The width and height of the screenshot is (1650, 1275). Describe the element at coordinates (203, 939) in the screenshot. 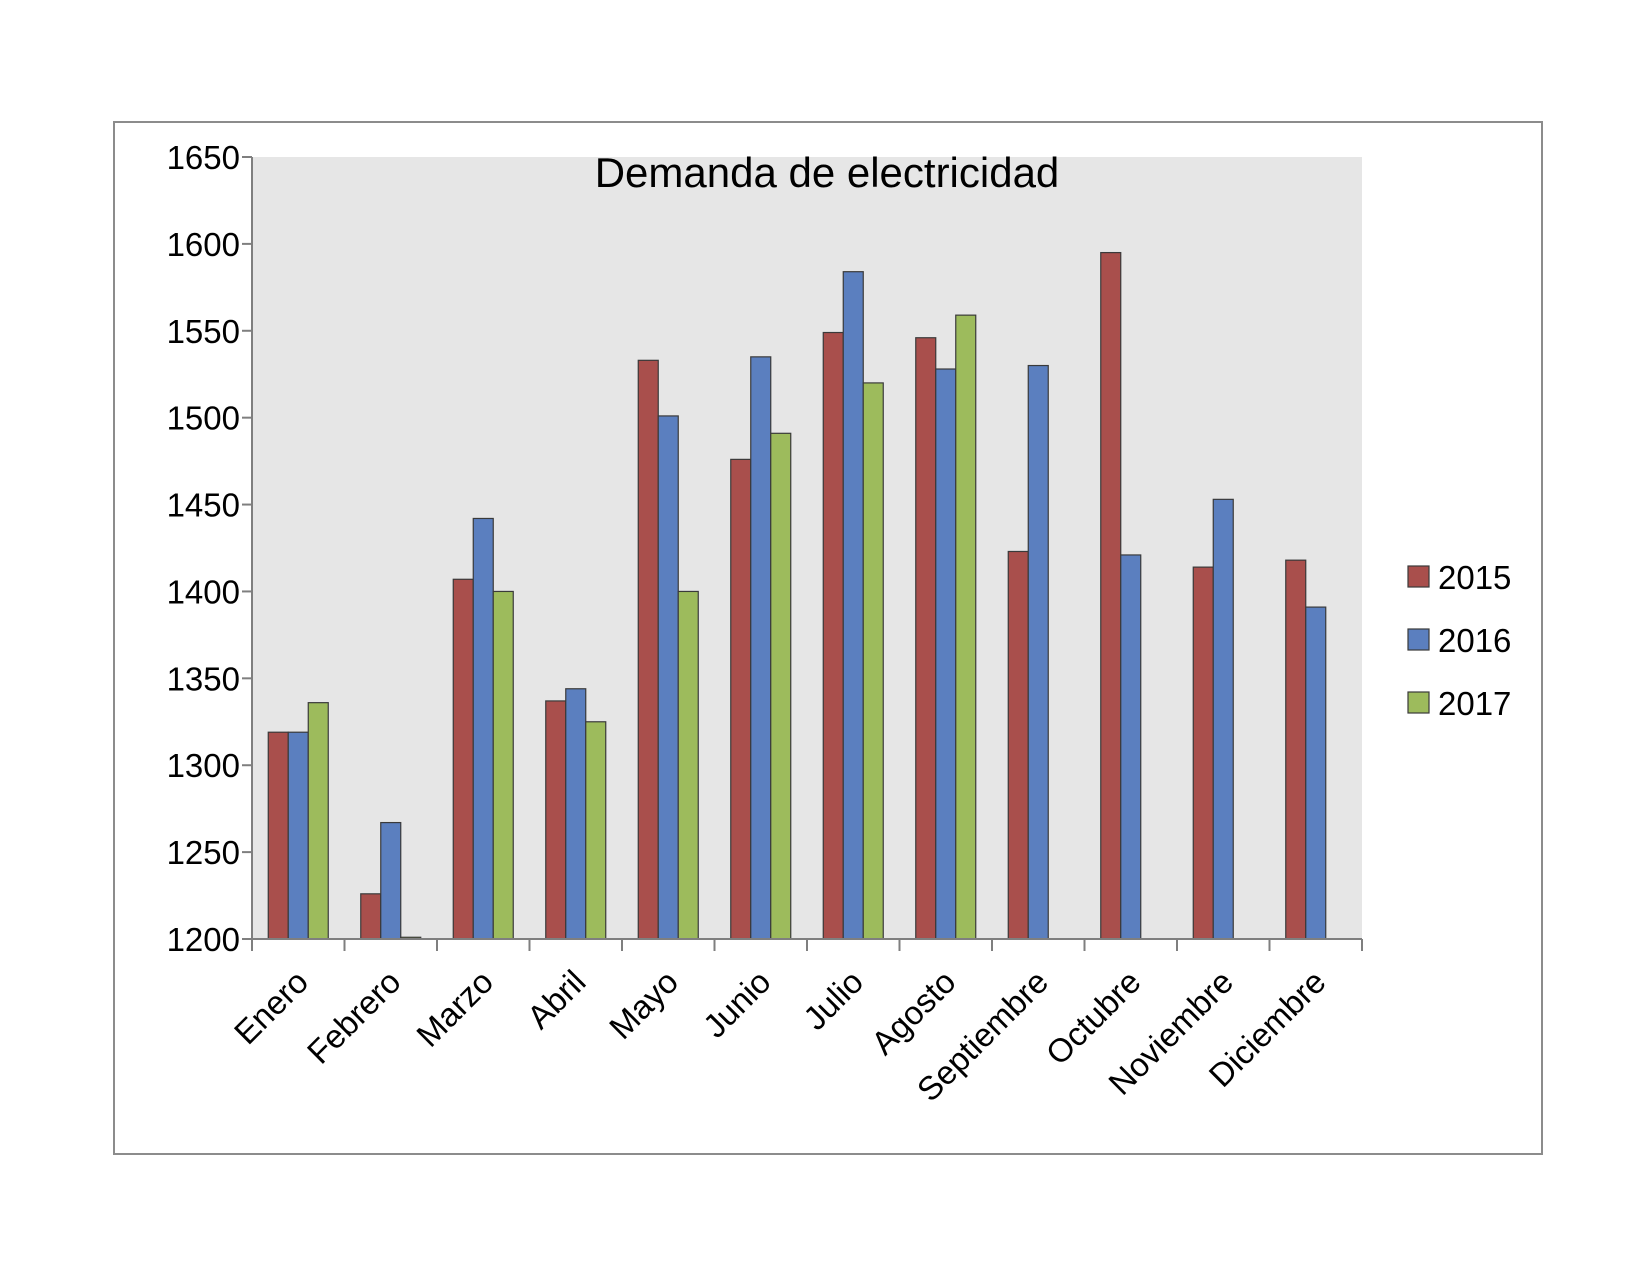

I see `y-tick-label: 1200` at that location.